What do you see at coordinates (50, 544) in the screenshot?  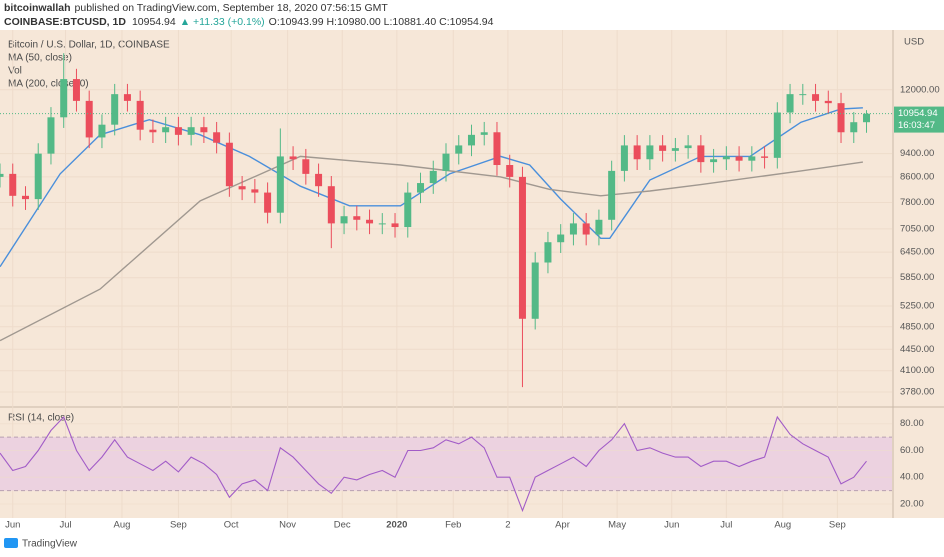 I see `logo-text: TradingView` at bounding box center [50, 544].